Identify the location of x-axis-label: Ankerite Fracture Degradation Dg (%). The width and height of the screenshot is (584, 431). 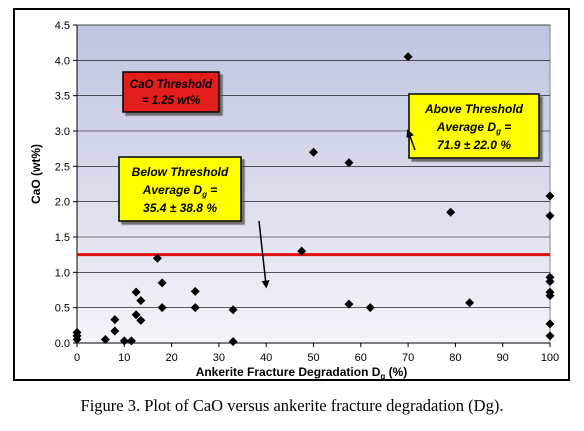
(302, 372).